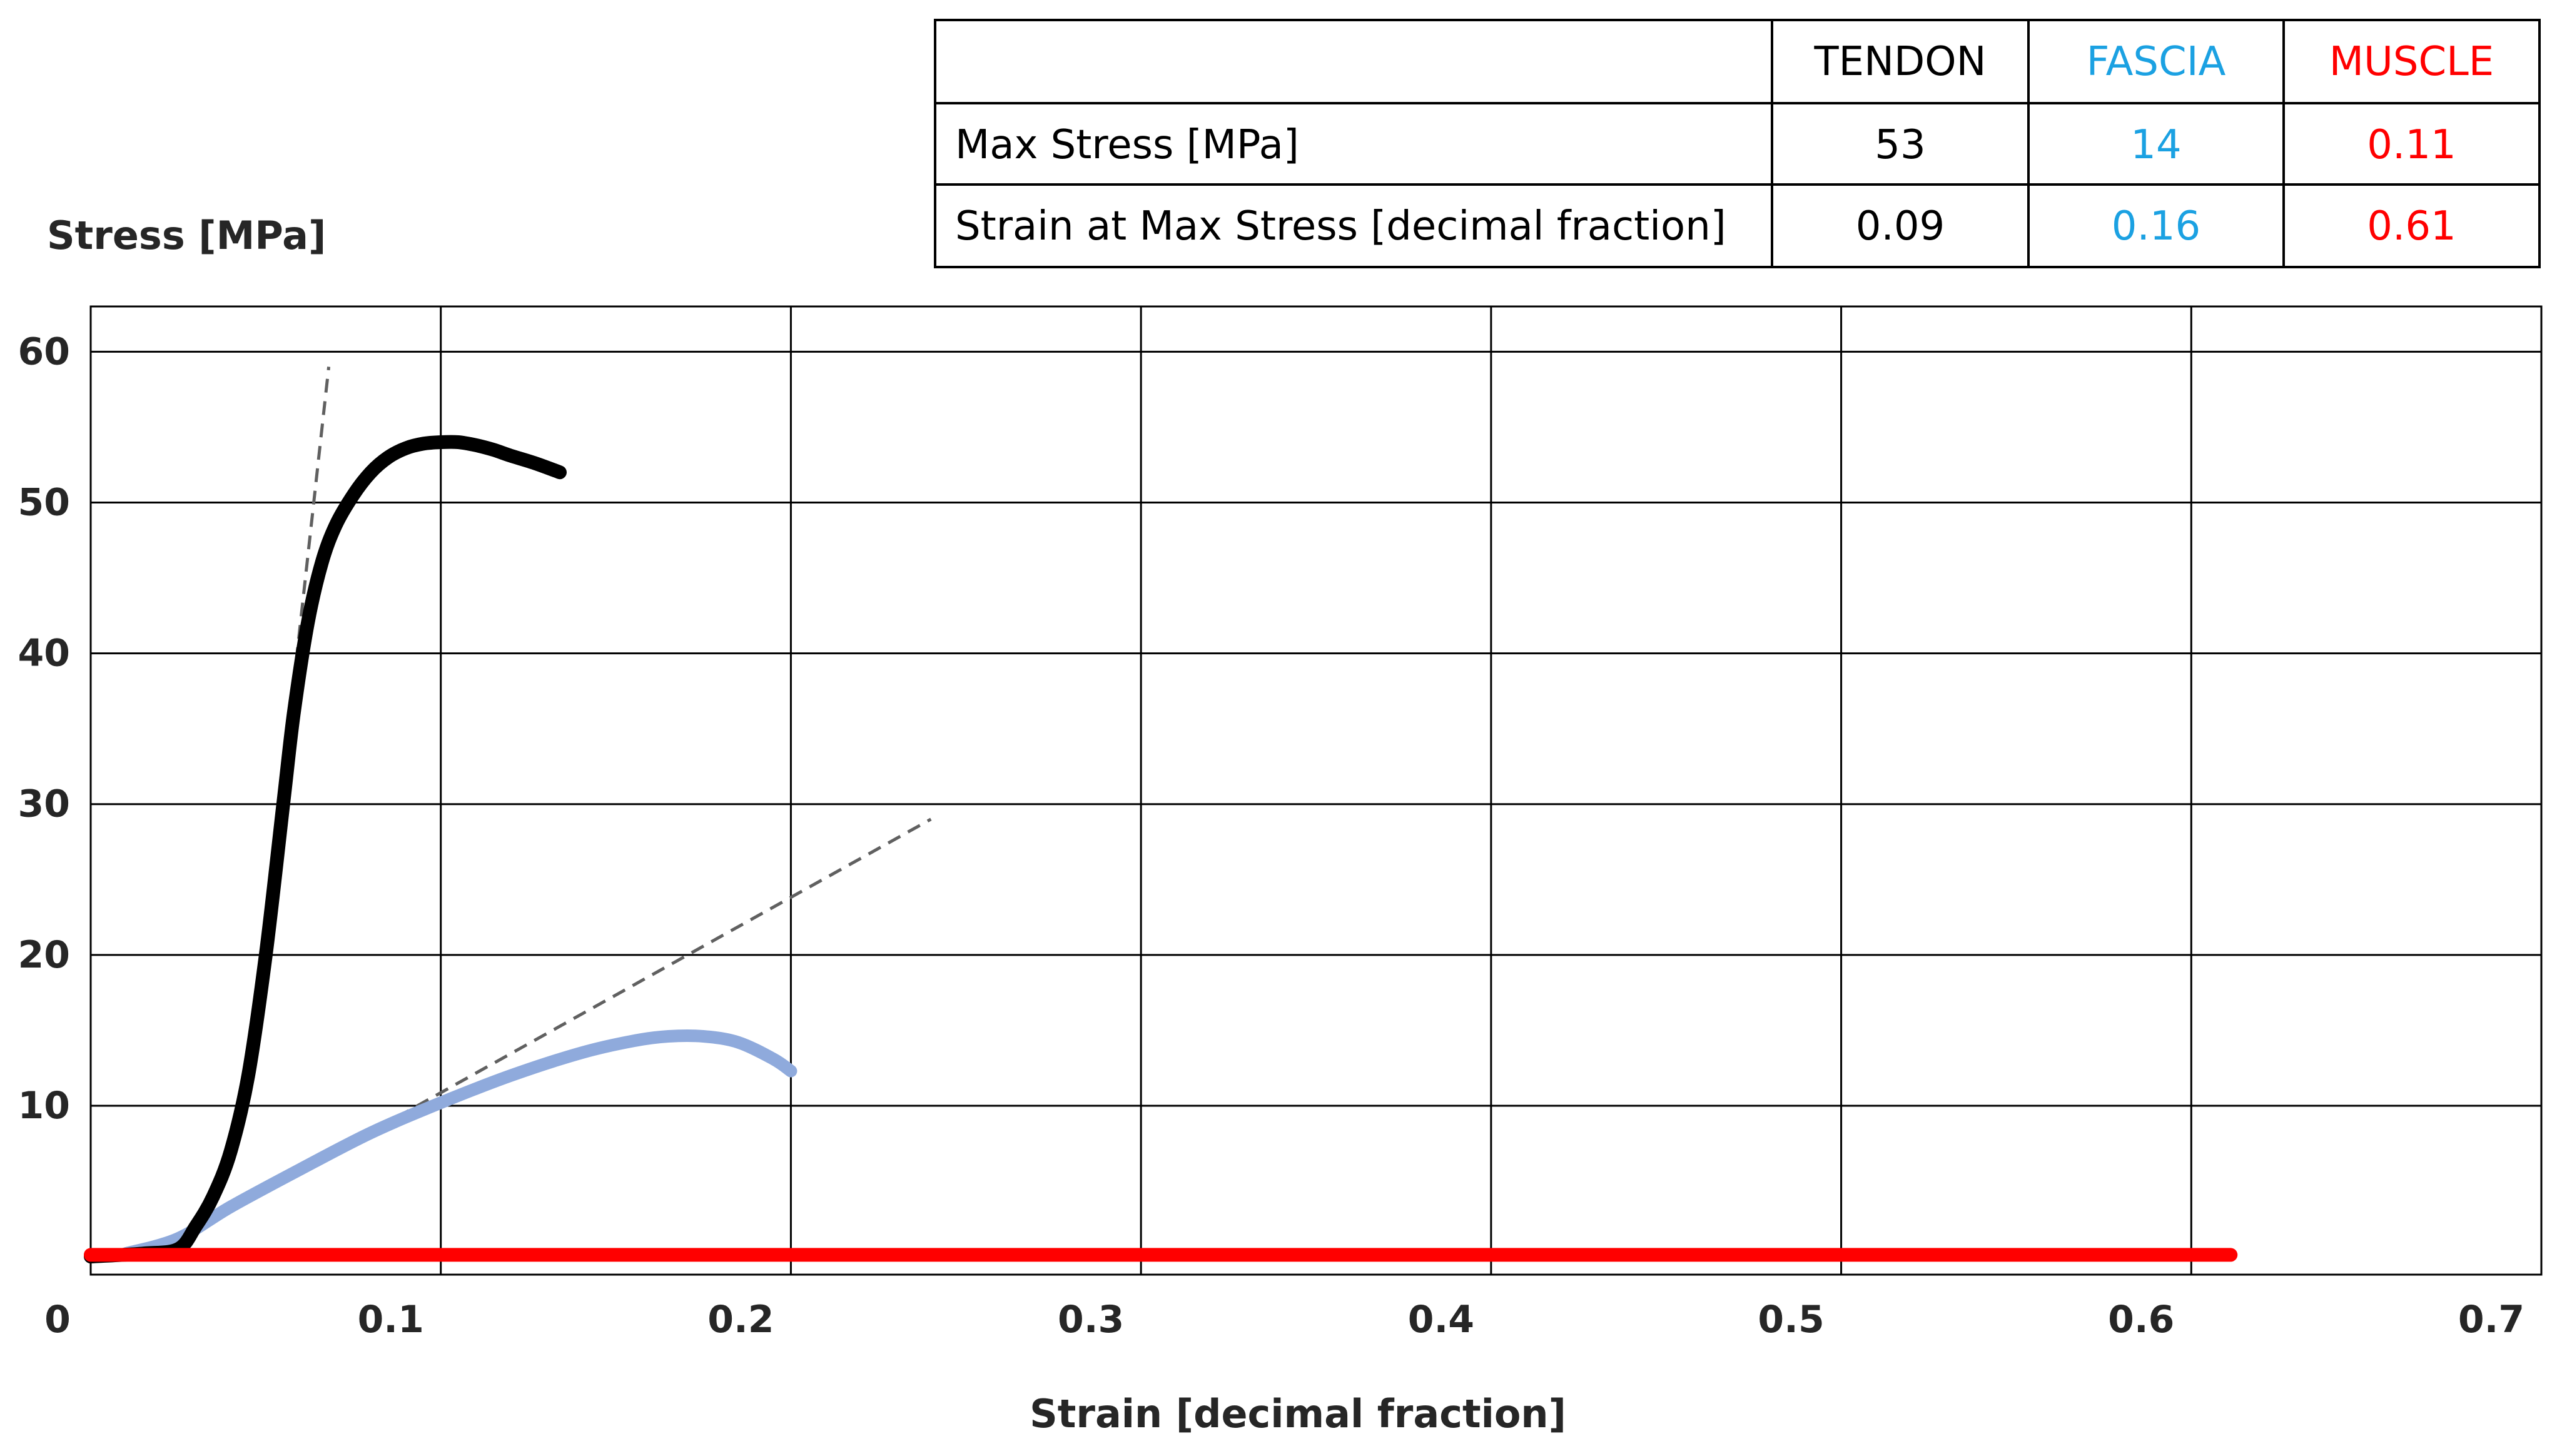 The width and height of the screenshot is (2557, 1456). What do you see at coordinates (2491, 1320) in the screenshot?
I see `x-tick-label-7: 0.7` at bounding box center [2491, 1320].